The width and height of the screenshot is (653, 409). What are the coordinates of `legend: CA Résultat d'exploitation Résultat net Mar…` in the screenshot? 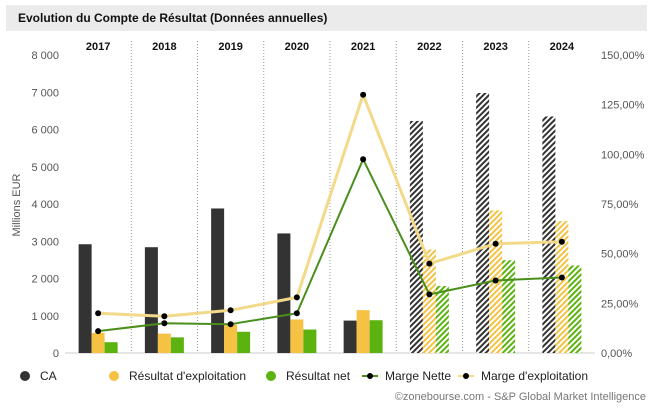 It's located at (304, 376).